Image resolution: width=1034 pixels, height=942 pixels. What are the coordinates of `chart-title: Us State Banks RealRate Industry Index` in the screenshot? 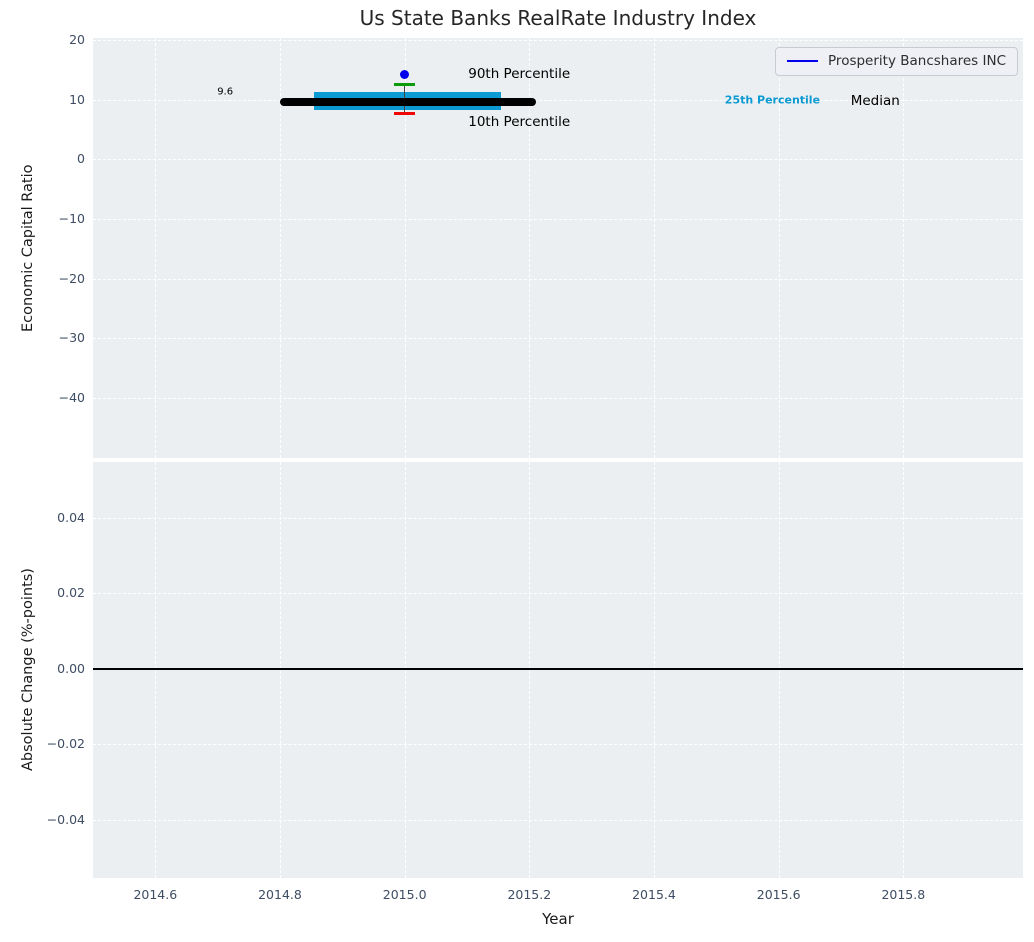 It's located at (558, 18).